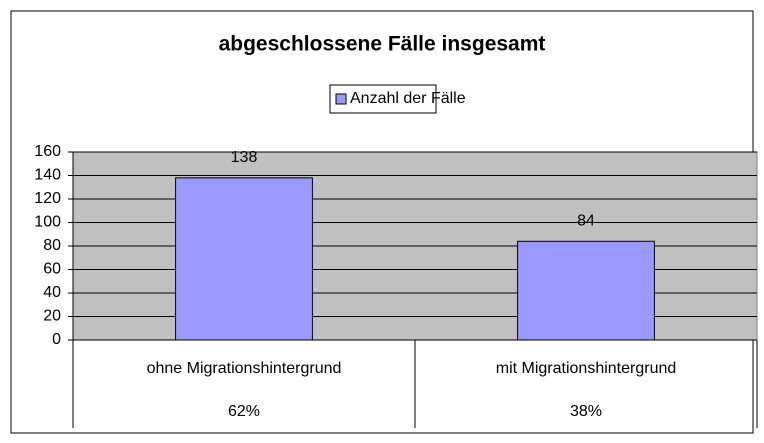  Describe the element at coordinates (341, 99) in the screenshot. I see `legend-swatch` at that location.